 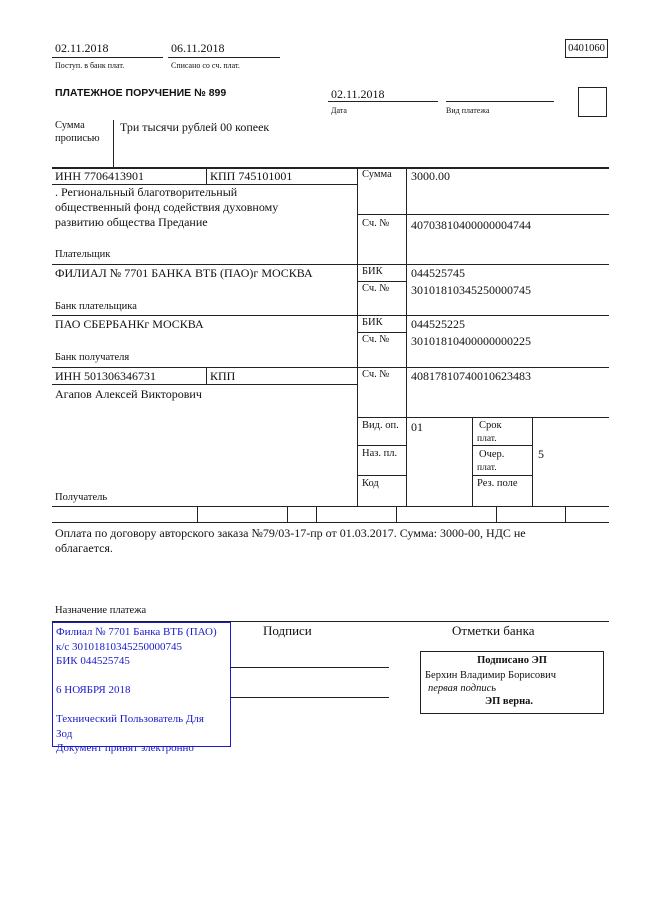 I want to click on payment-type-label: Вид платежа, so click(x=468, y=110).